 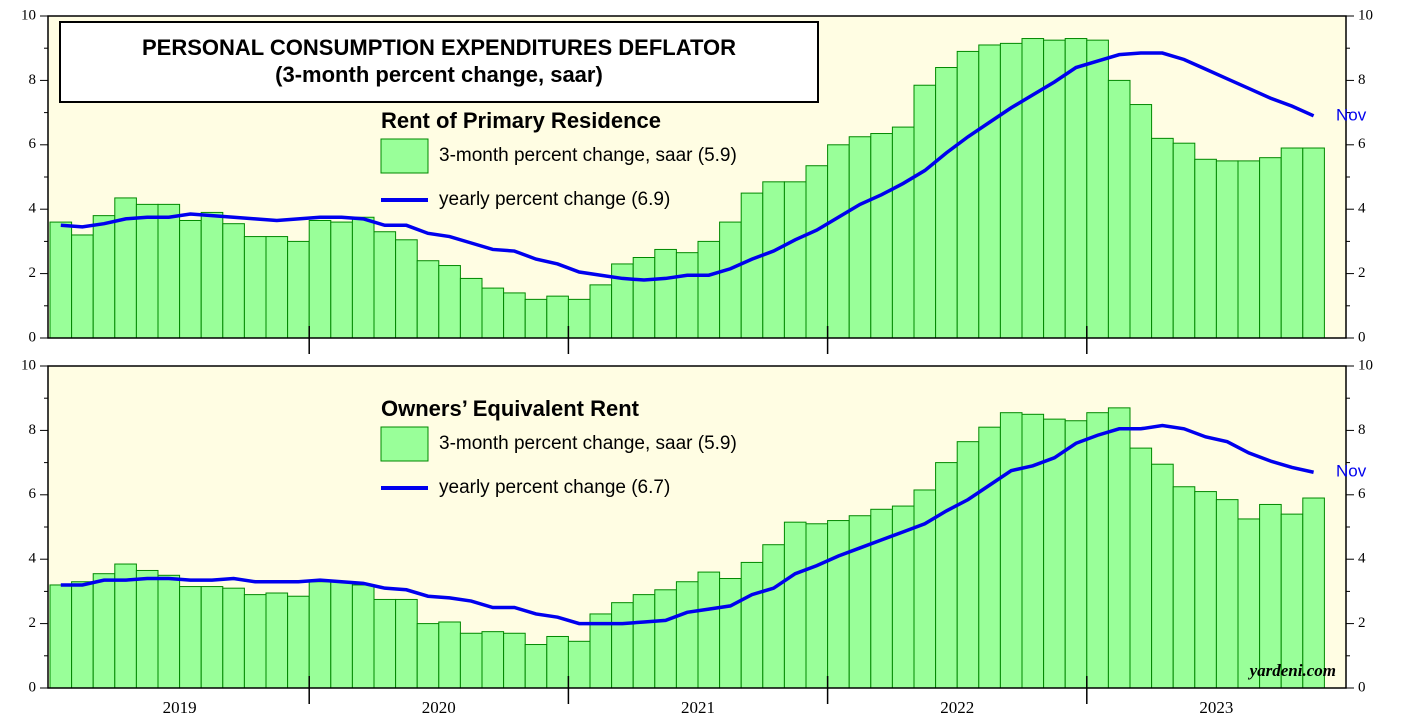 What do you see at coordinates (588, 443) in the screenshot?
I see `legend-label: 3-month percent change, saar (5.9)` at bounding box center [588, 443].